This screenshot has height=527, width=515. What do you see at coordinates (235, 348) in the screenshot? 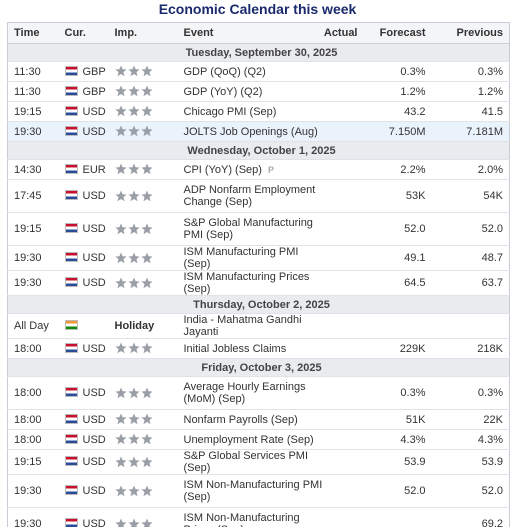
I see `event: Initial Jobless Claims` at bounding box center [235, 348].